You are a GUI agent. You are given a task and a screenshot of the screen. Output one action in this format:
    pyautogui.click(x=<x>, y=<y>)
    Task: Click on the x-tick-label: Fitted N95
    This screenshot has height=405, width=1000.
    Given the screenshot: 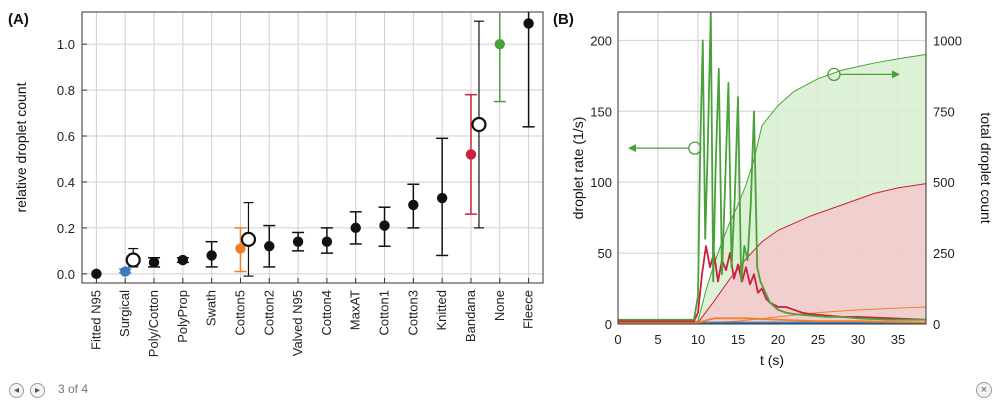 What is the action you would take?
    pyautogui.click(x=95, y=320)
    